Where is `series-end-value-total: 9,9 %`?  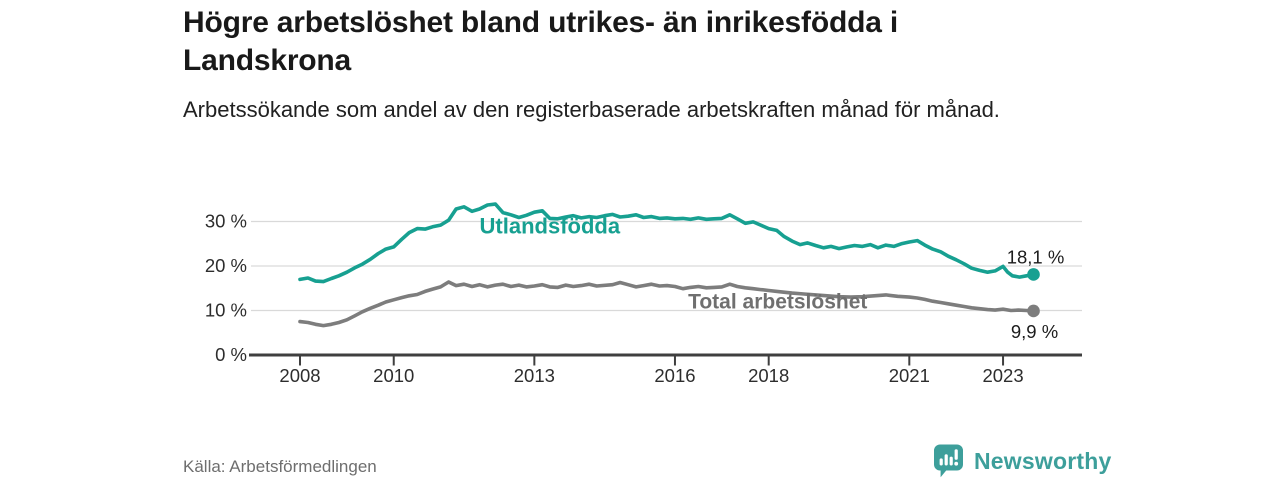 series-end-value-total: 9,9 % is located at coordinates (1034, 331).